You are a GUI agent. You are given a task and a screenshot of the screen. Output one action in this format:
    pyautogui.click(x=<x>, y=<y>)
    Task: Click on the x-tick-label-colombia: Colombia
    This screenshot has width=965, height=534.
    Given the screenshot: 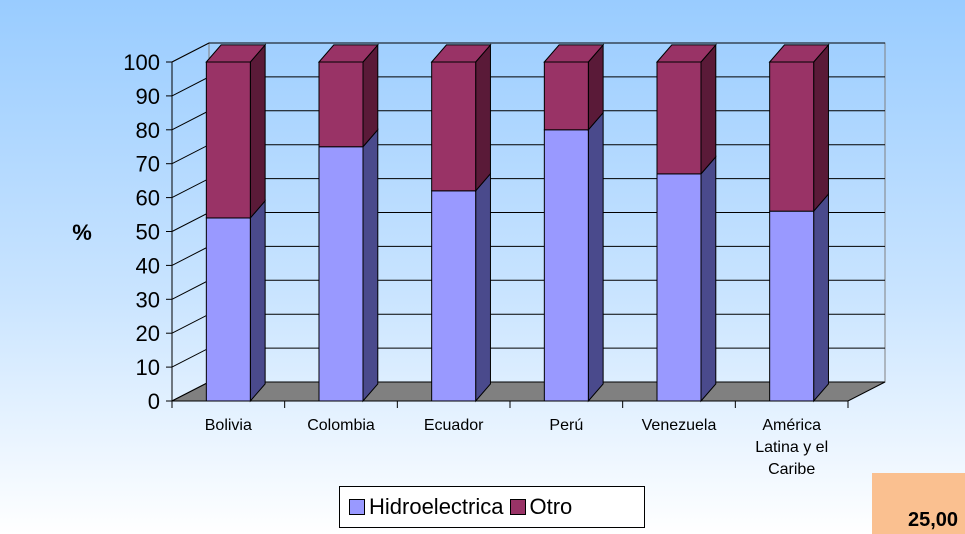 What is the action you would take?
    pyautogui.click(x=341, y=425)
    